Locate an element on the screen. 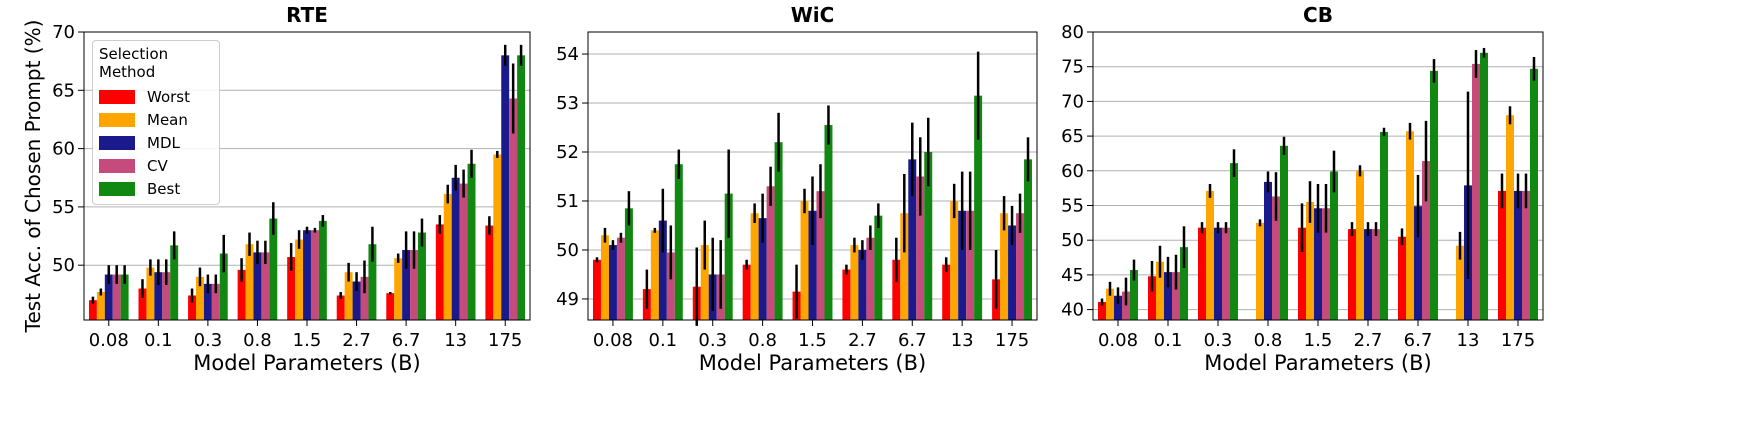 This screenshot has height=427, width=1753. x-tick-label: 2.7 is located at coordinates (356, 340).